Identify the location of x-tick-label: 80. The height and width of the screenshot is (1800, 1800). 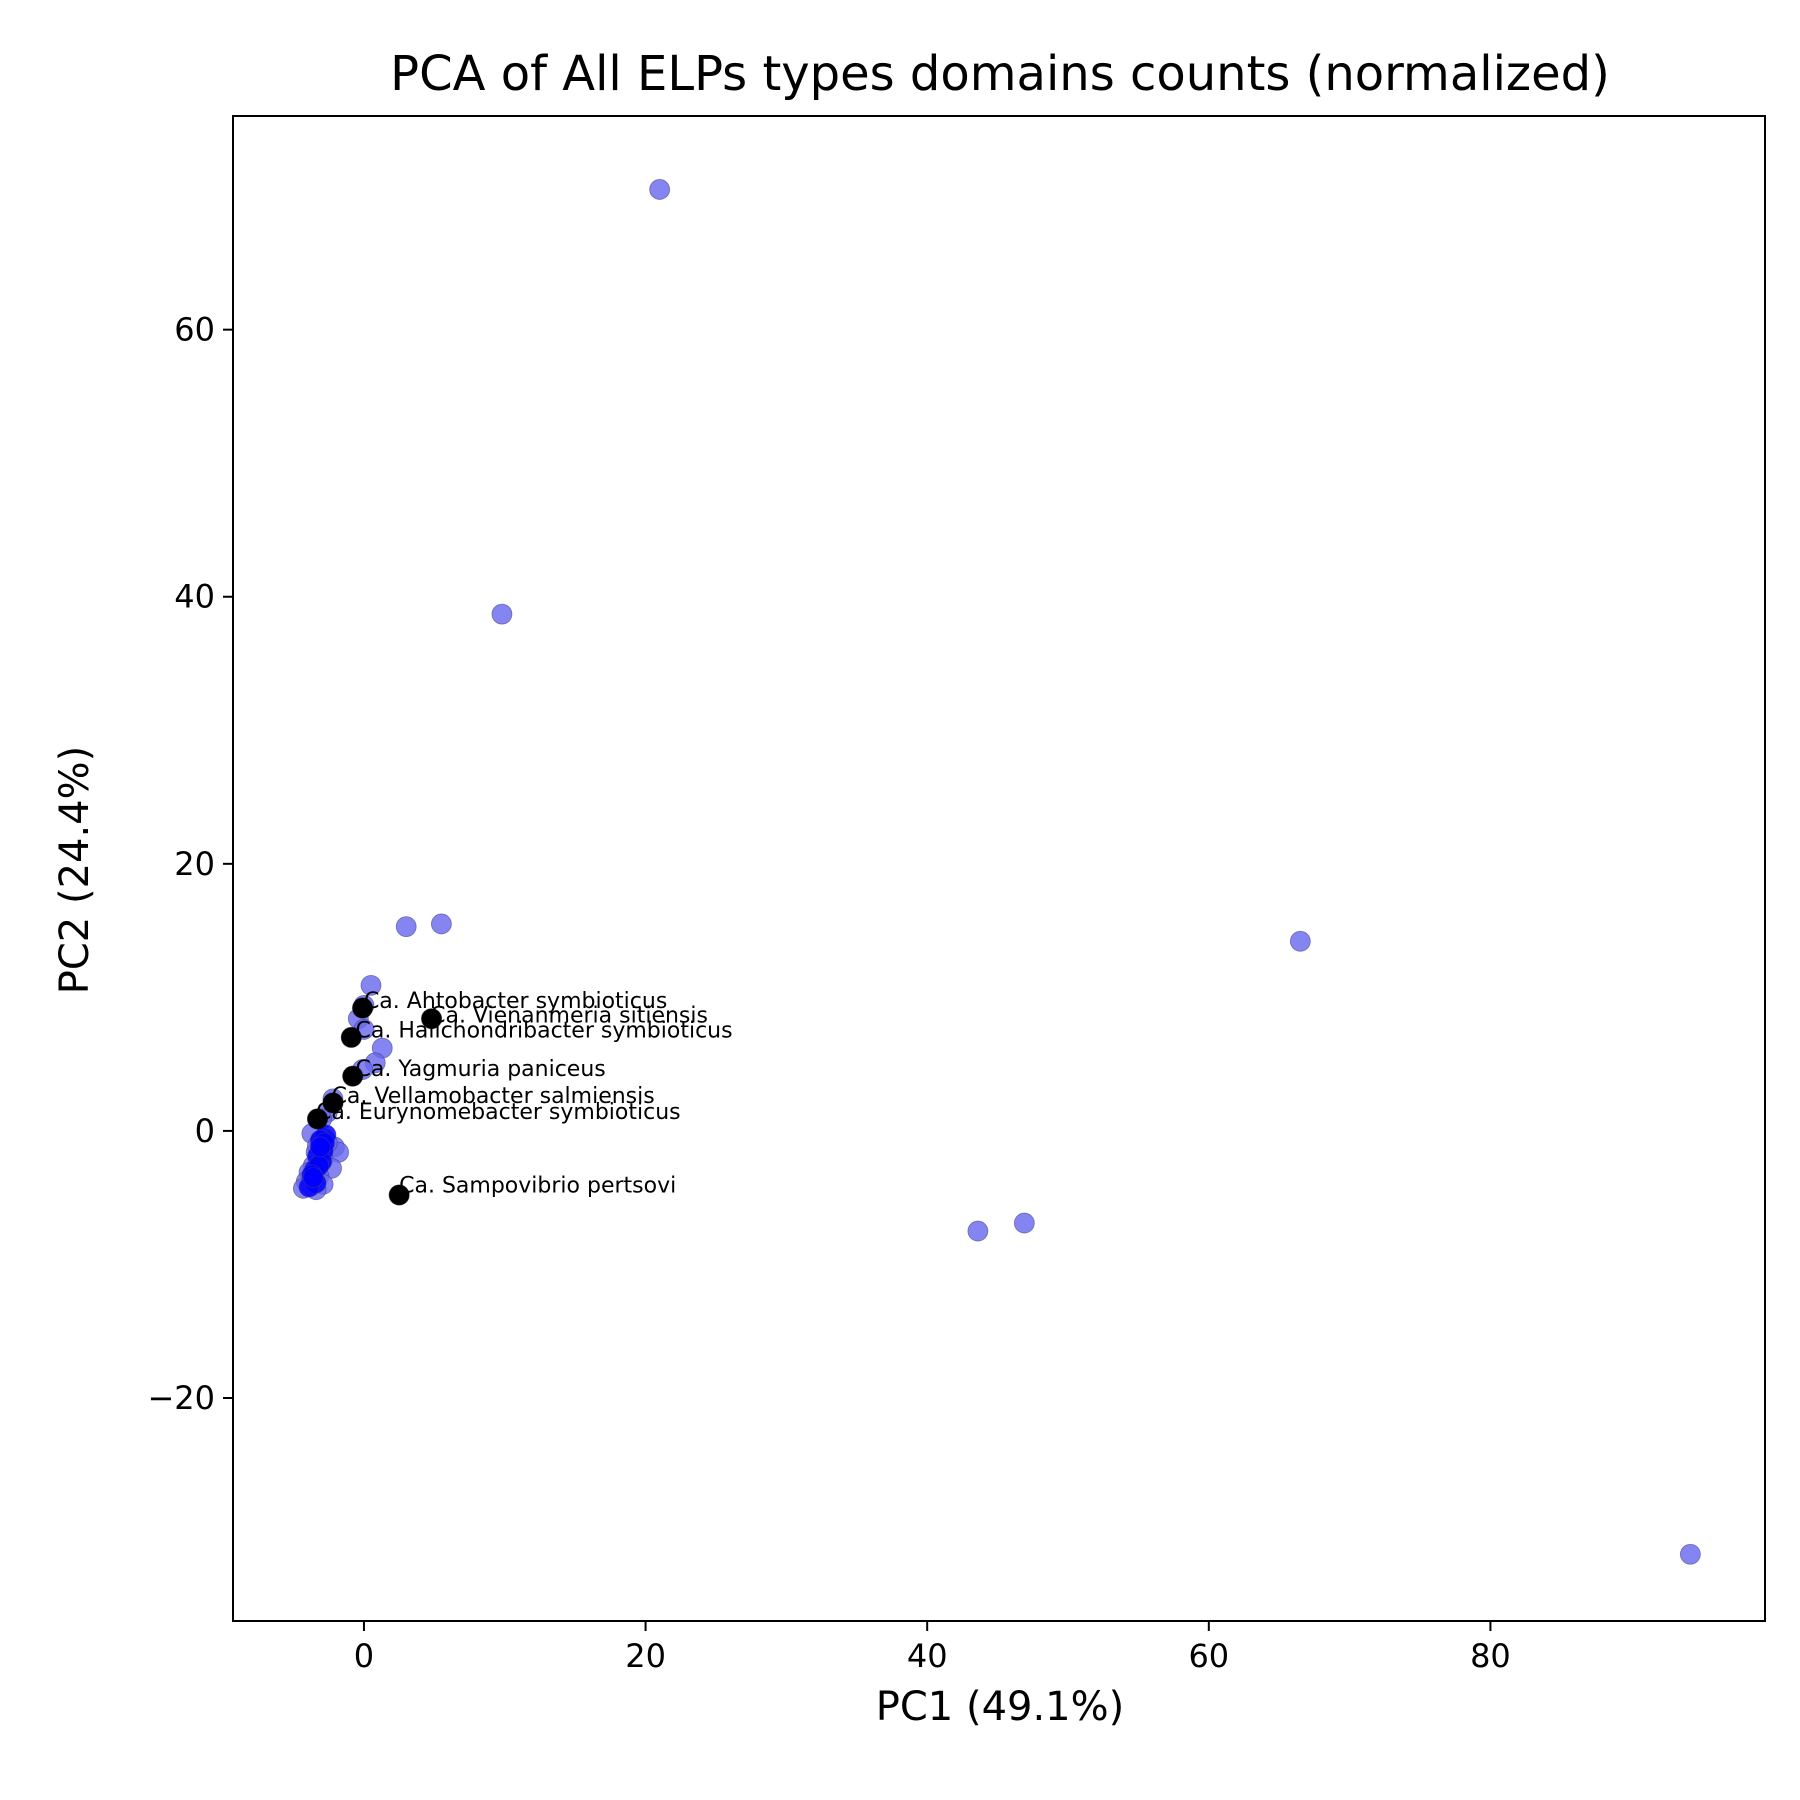
(1490, 1656).